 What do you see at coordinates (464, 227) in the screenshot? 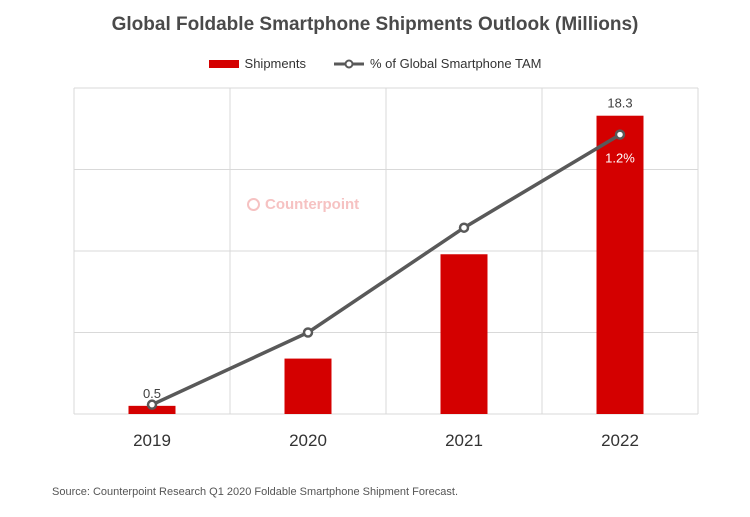
I see `tam-point-2021` at bounding box center [464, 227].